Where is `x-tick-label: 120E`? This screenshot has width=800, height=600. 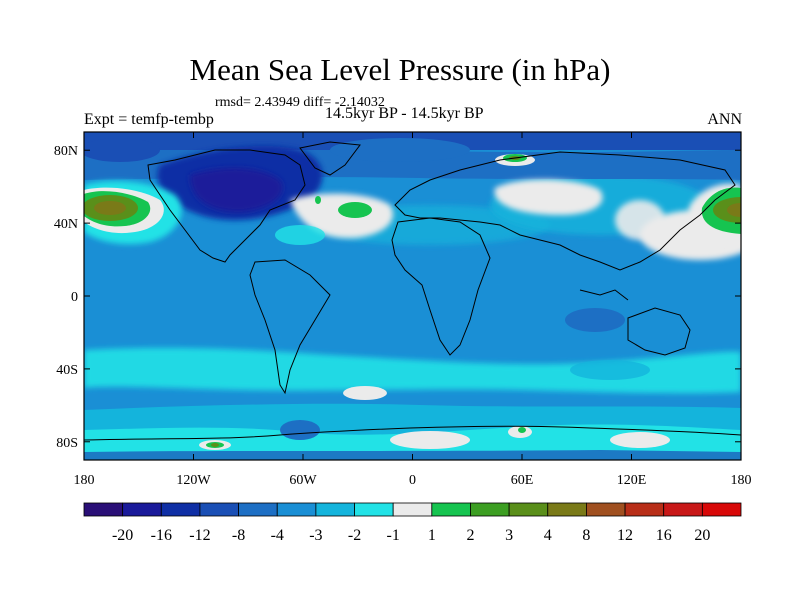 x-tick-label: 120E is located at coordinates (632, 480).